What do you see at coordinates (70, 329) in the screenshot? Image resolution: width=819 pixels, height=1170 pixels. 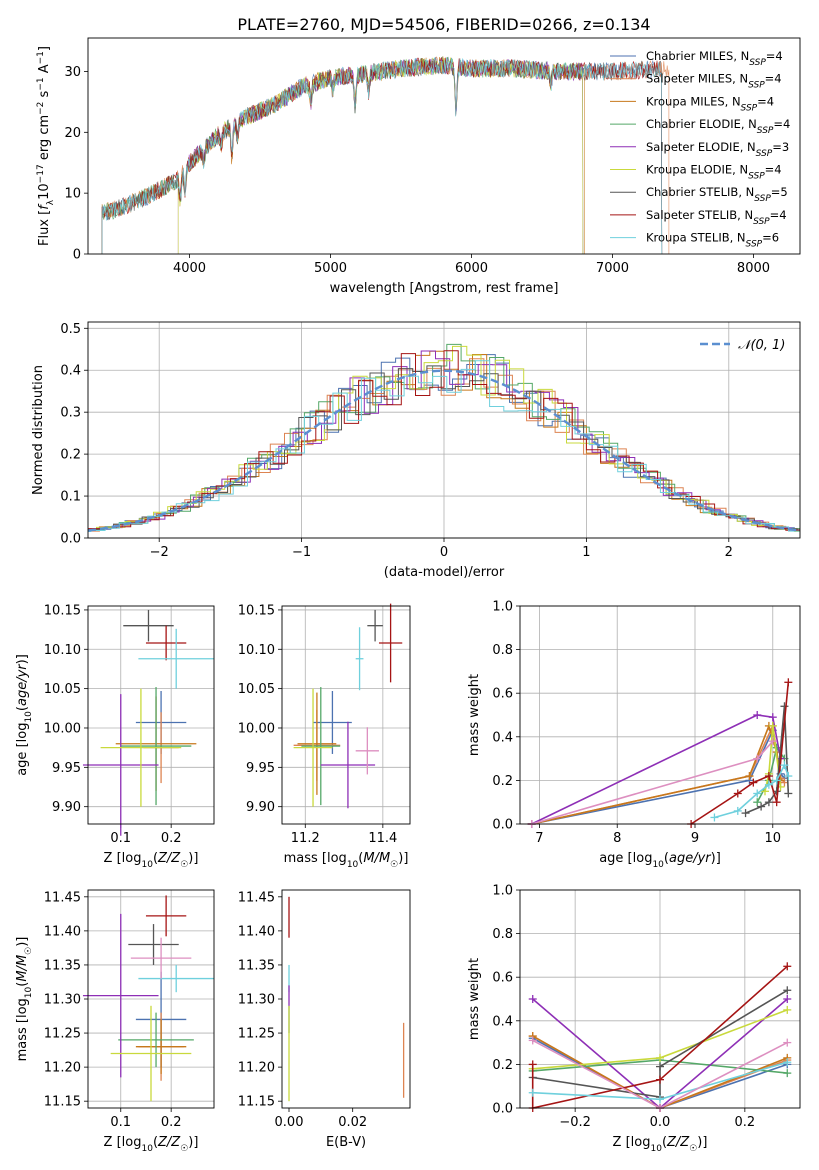 I see `y-tick-label: 0.5` at bounding box center [70, 329].